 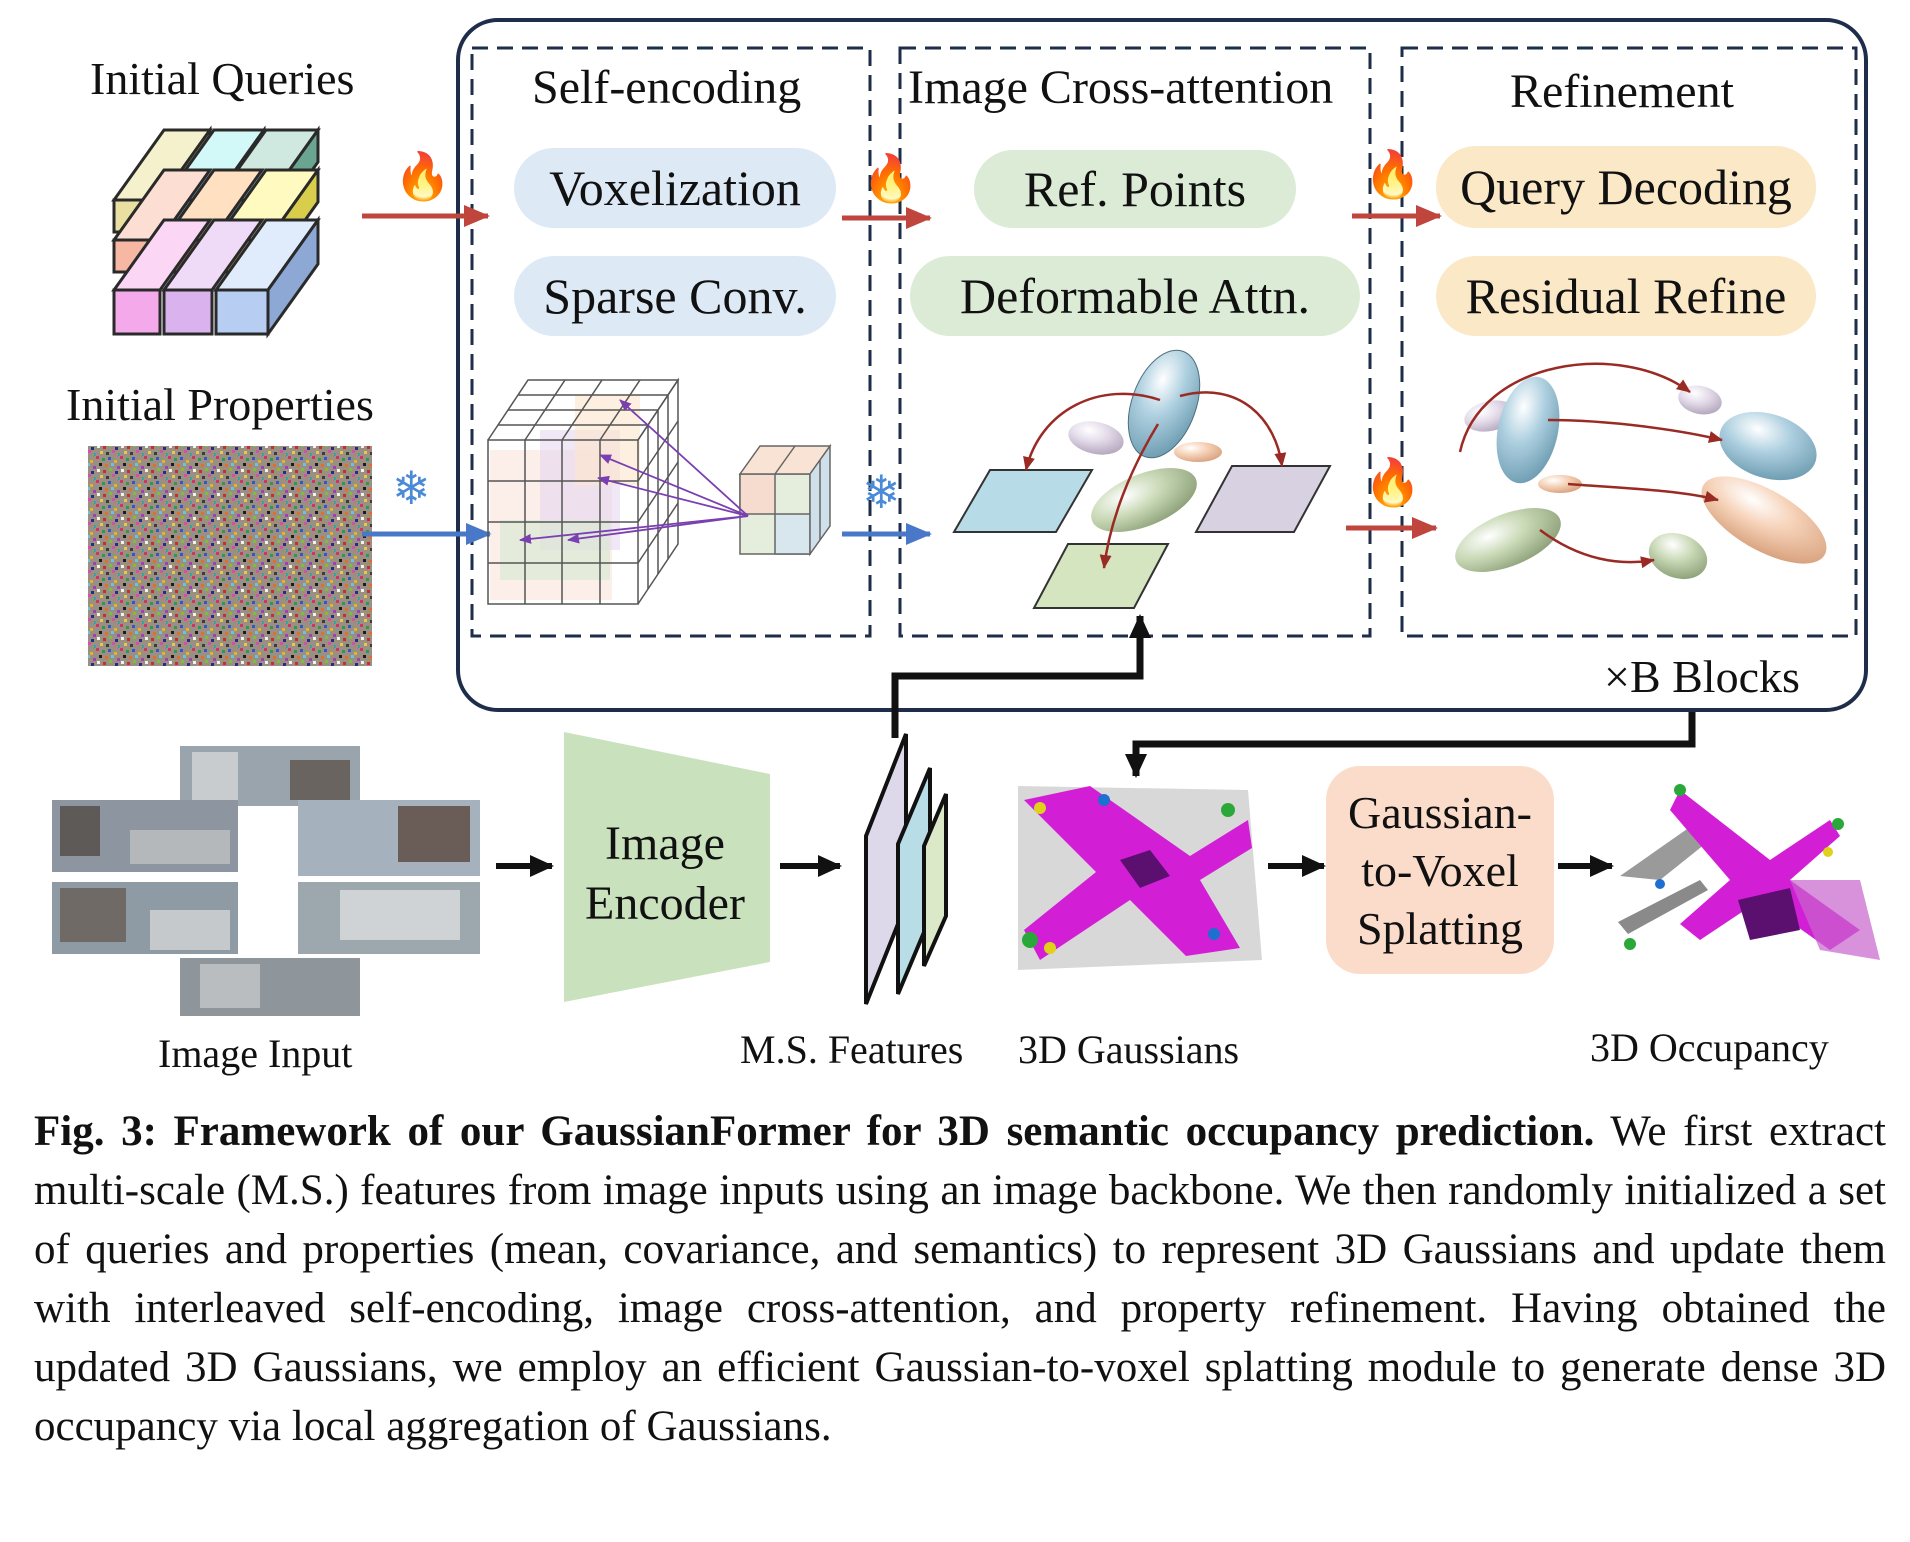 What do you see at coordinates (665, 843) in the screenshot?
I see `image-encoder-line1: Image` at bounding box center [665, 843].